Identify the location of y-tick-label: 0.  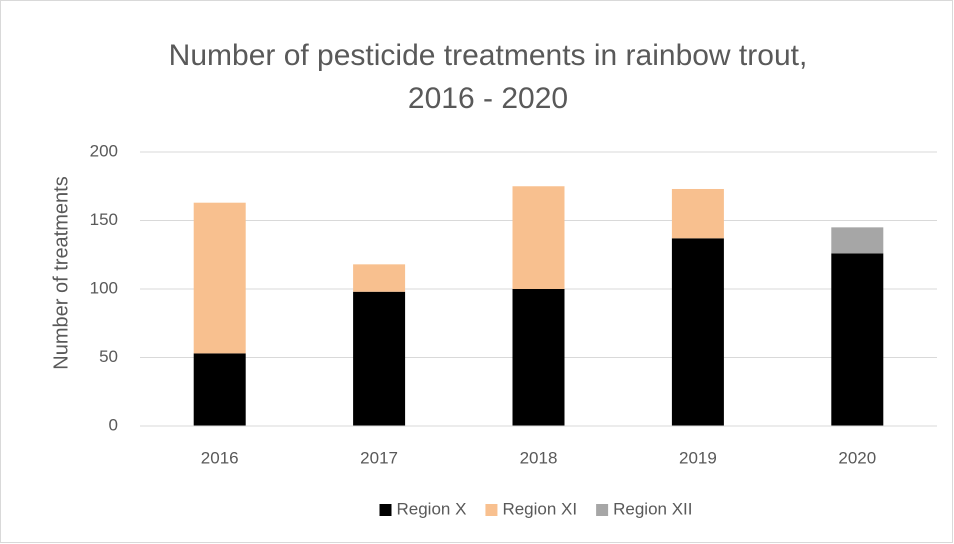
(113, 424).